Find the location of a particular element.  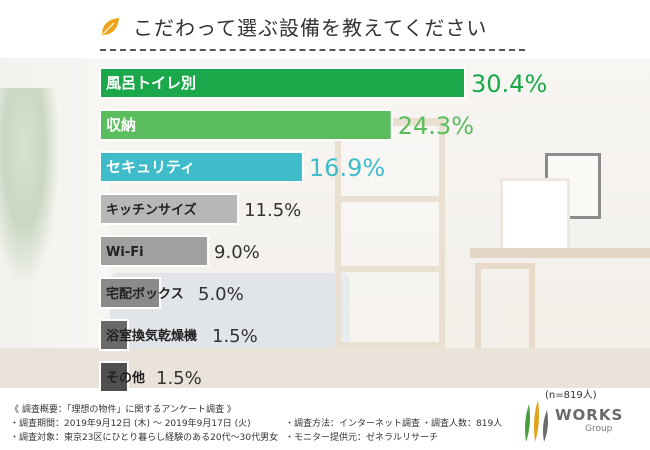

logo-mark-icon is located at coordinates (536, 421).